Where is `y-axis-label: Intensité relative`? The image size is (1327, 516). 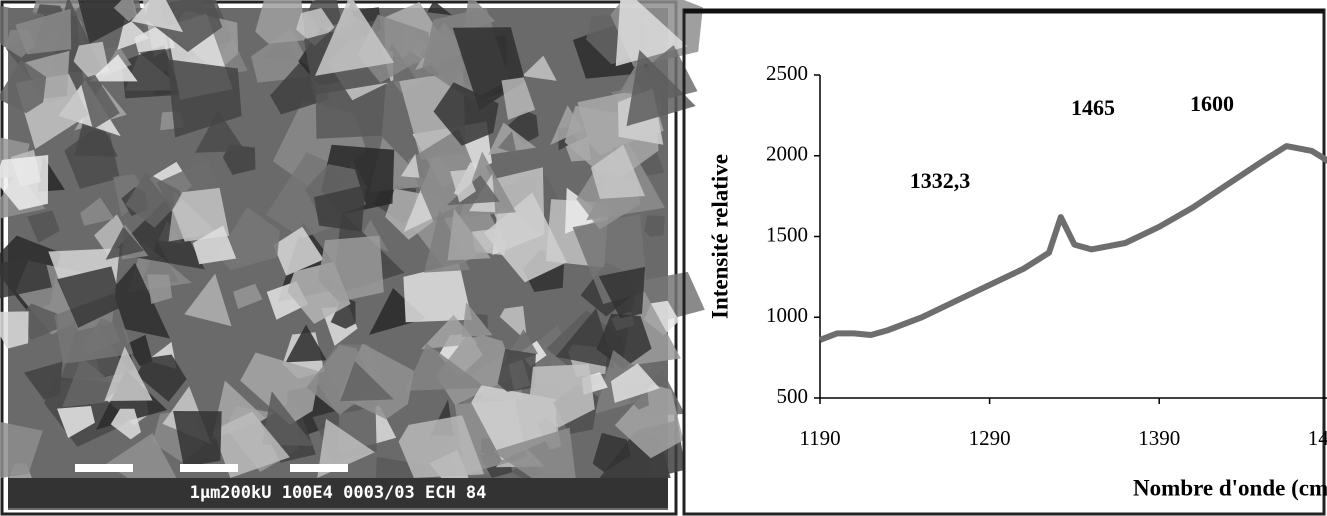 y-axis-label: Intensité relative is located at coordinates (719, 236).